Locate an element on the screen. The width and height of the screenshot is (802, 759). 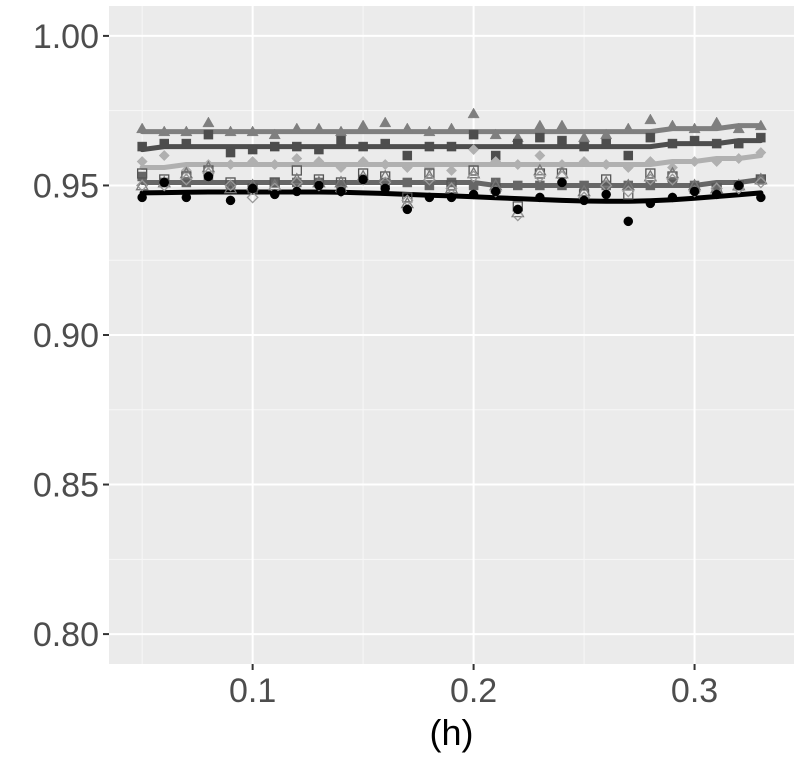
y-tick-label: 1.00 is located at coordinates (66, 37).